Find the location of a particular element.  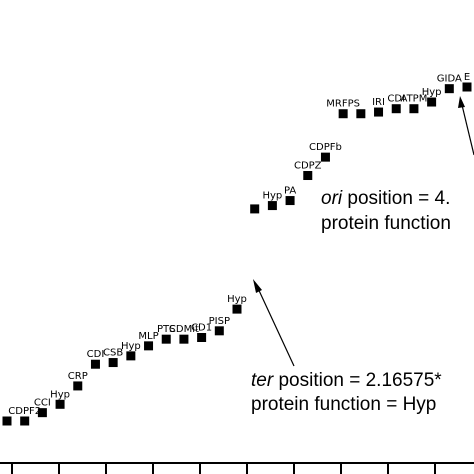

point-label: GIDA is located at coordinates (449, 79).